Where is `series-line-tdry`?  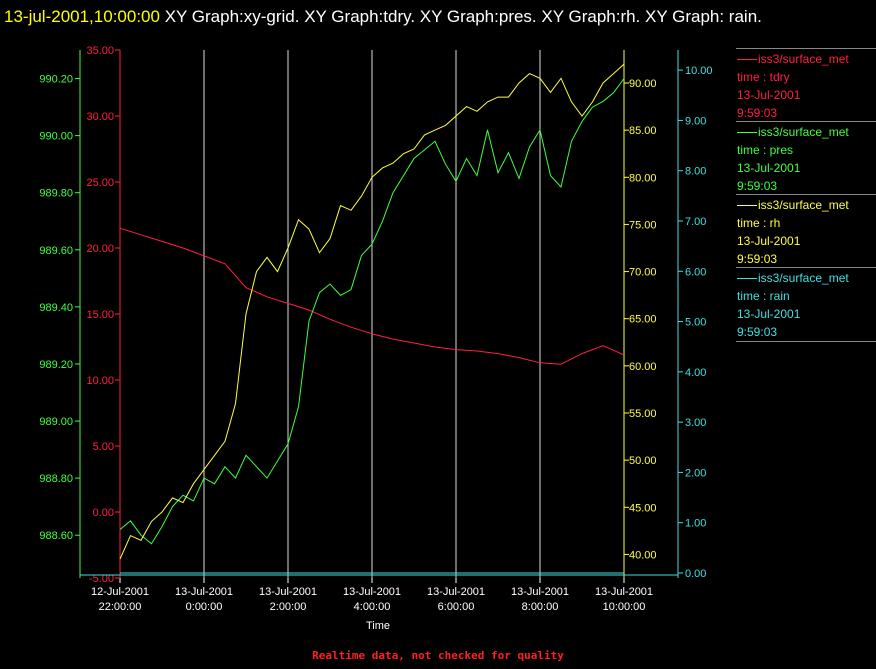
series-line-tdry is located at coordinates (372, 296).